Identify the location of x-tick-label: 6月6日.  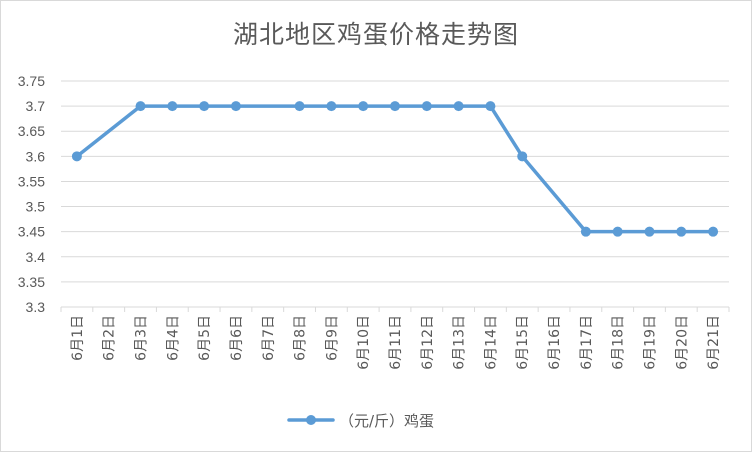
(237, 338).